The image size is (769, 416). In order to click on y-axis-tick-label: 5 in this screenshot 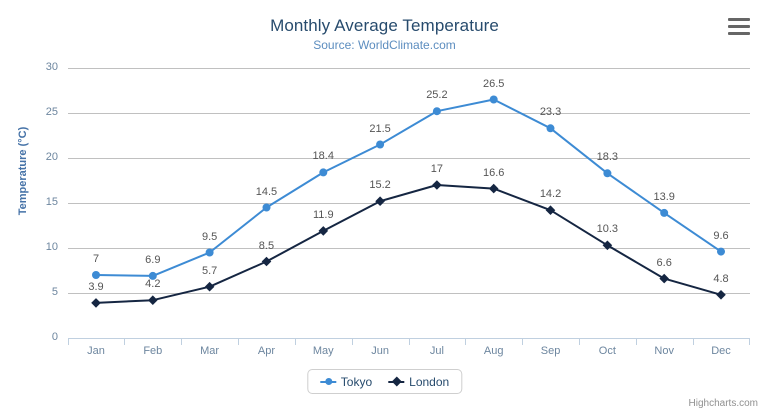, I will do `click(54, 292)`.